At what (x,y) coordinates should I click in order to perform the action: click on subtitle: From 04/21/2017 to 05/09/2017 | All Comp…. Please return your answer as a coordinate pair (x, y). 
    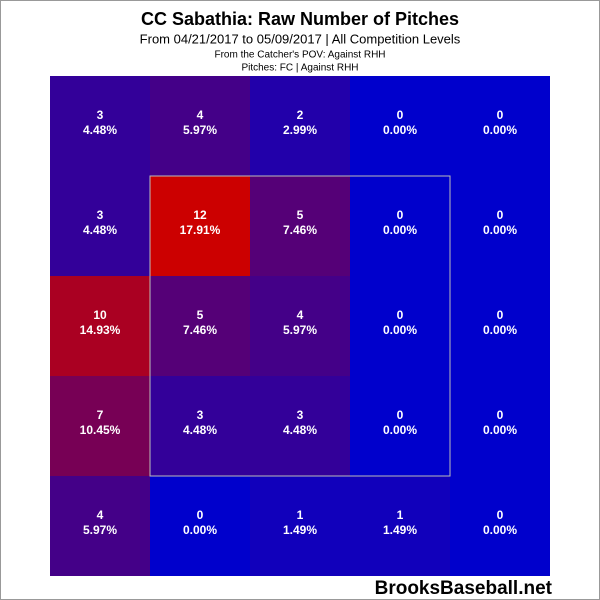
    Looking at the image, I should click on (300, 38).